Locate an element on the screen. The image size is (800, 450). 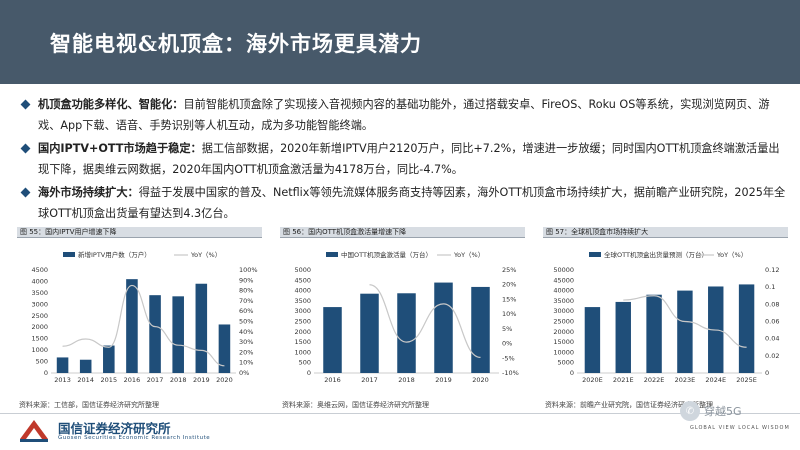
y2-tick-label: 0.02 is located at coordinates (772, 356).